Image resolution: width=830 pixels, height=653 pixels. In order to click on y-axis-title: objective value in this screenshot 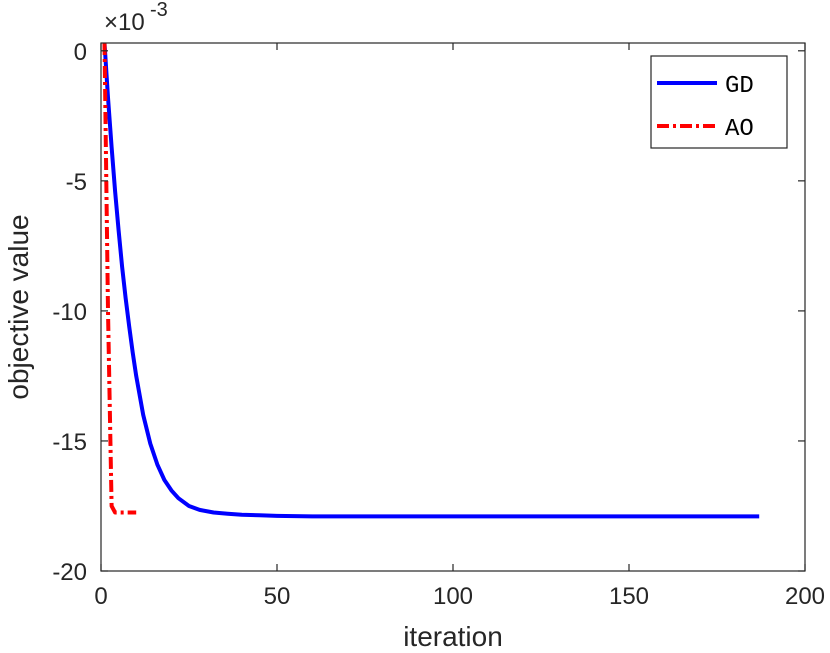, I will do `click(18, 306)`.